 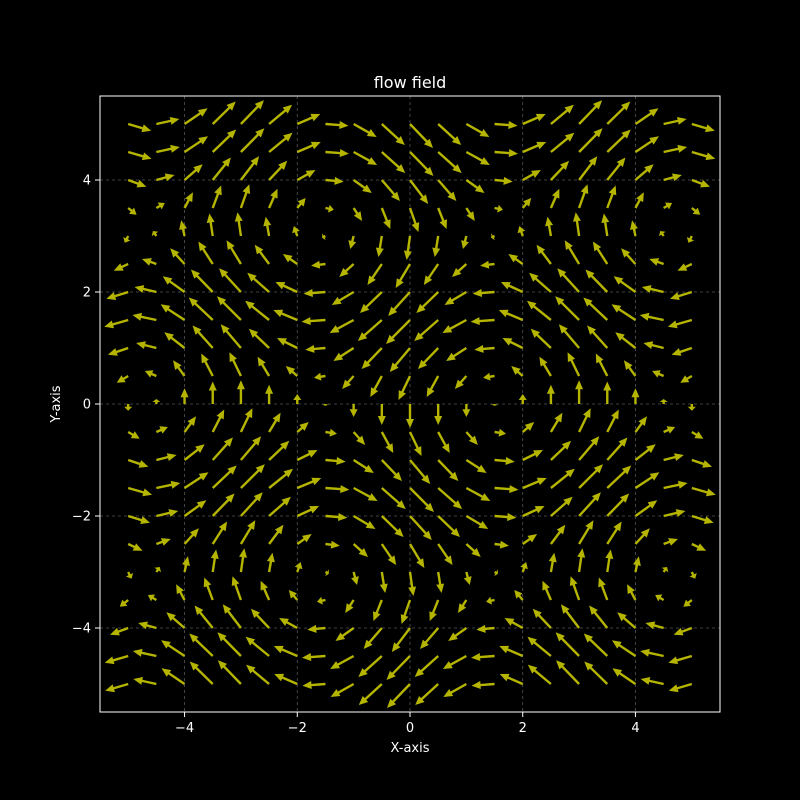 I want to click on x-tick-label: −4, so click(x=184, y=728).